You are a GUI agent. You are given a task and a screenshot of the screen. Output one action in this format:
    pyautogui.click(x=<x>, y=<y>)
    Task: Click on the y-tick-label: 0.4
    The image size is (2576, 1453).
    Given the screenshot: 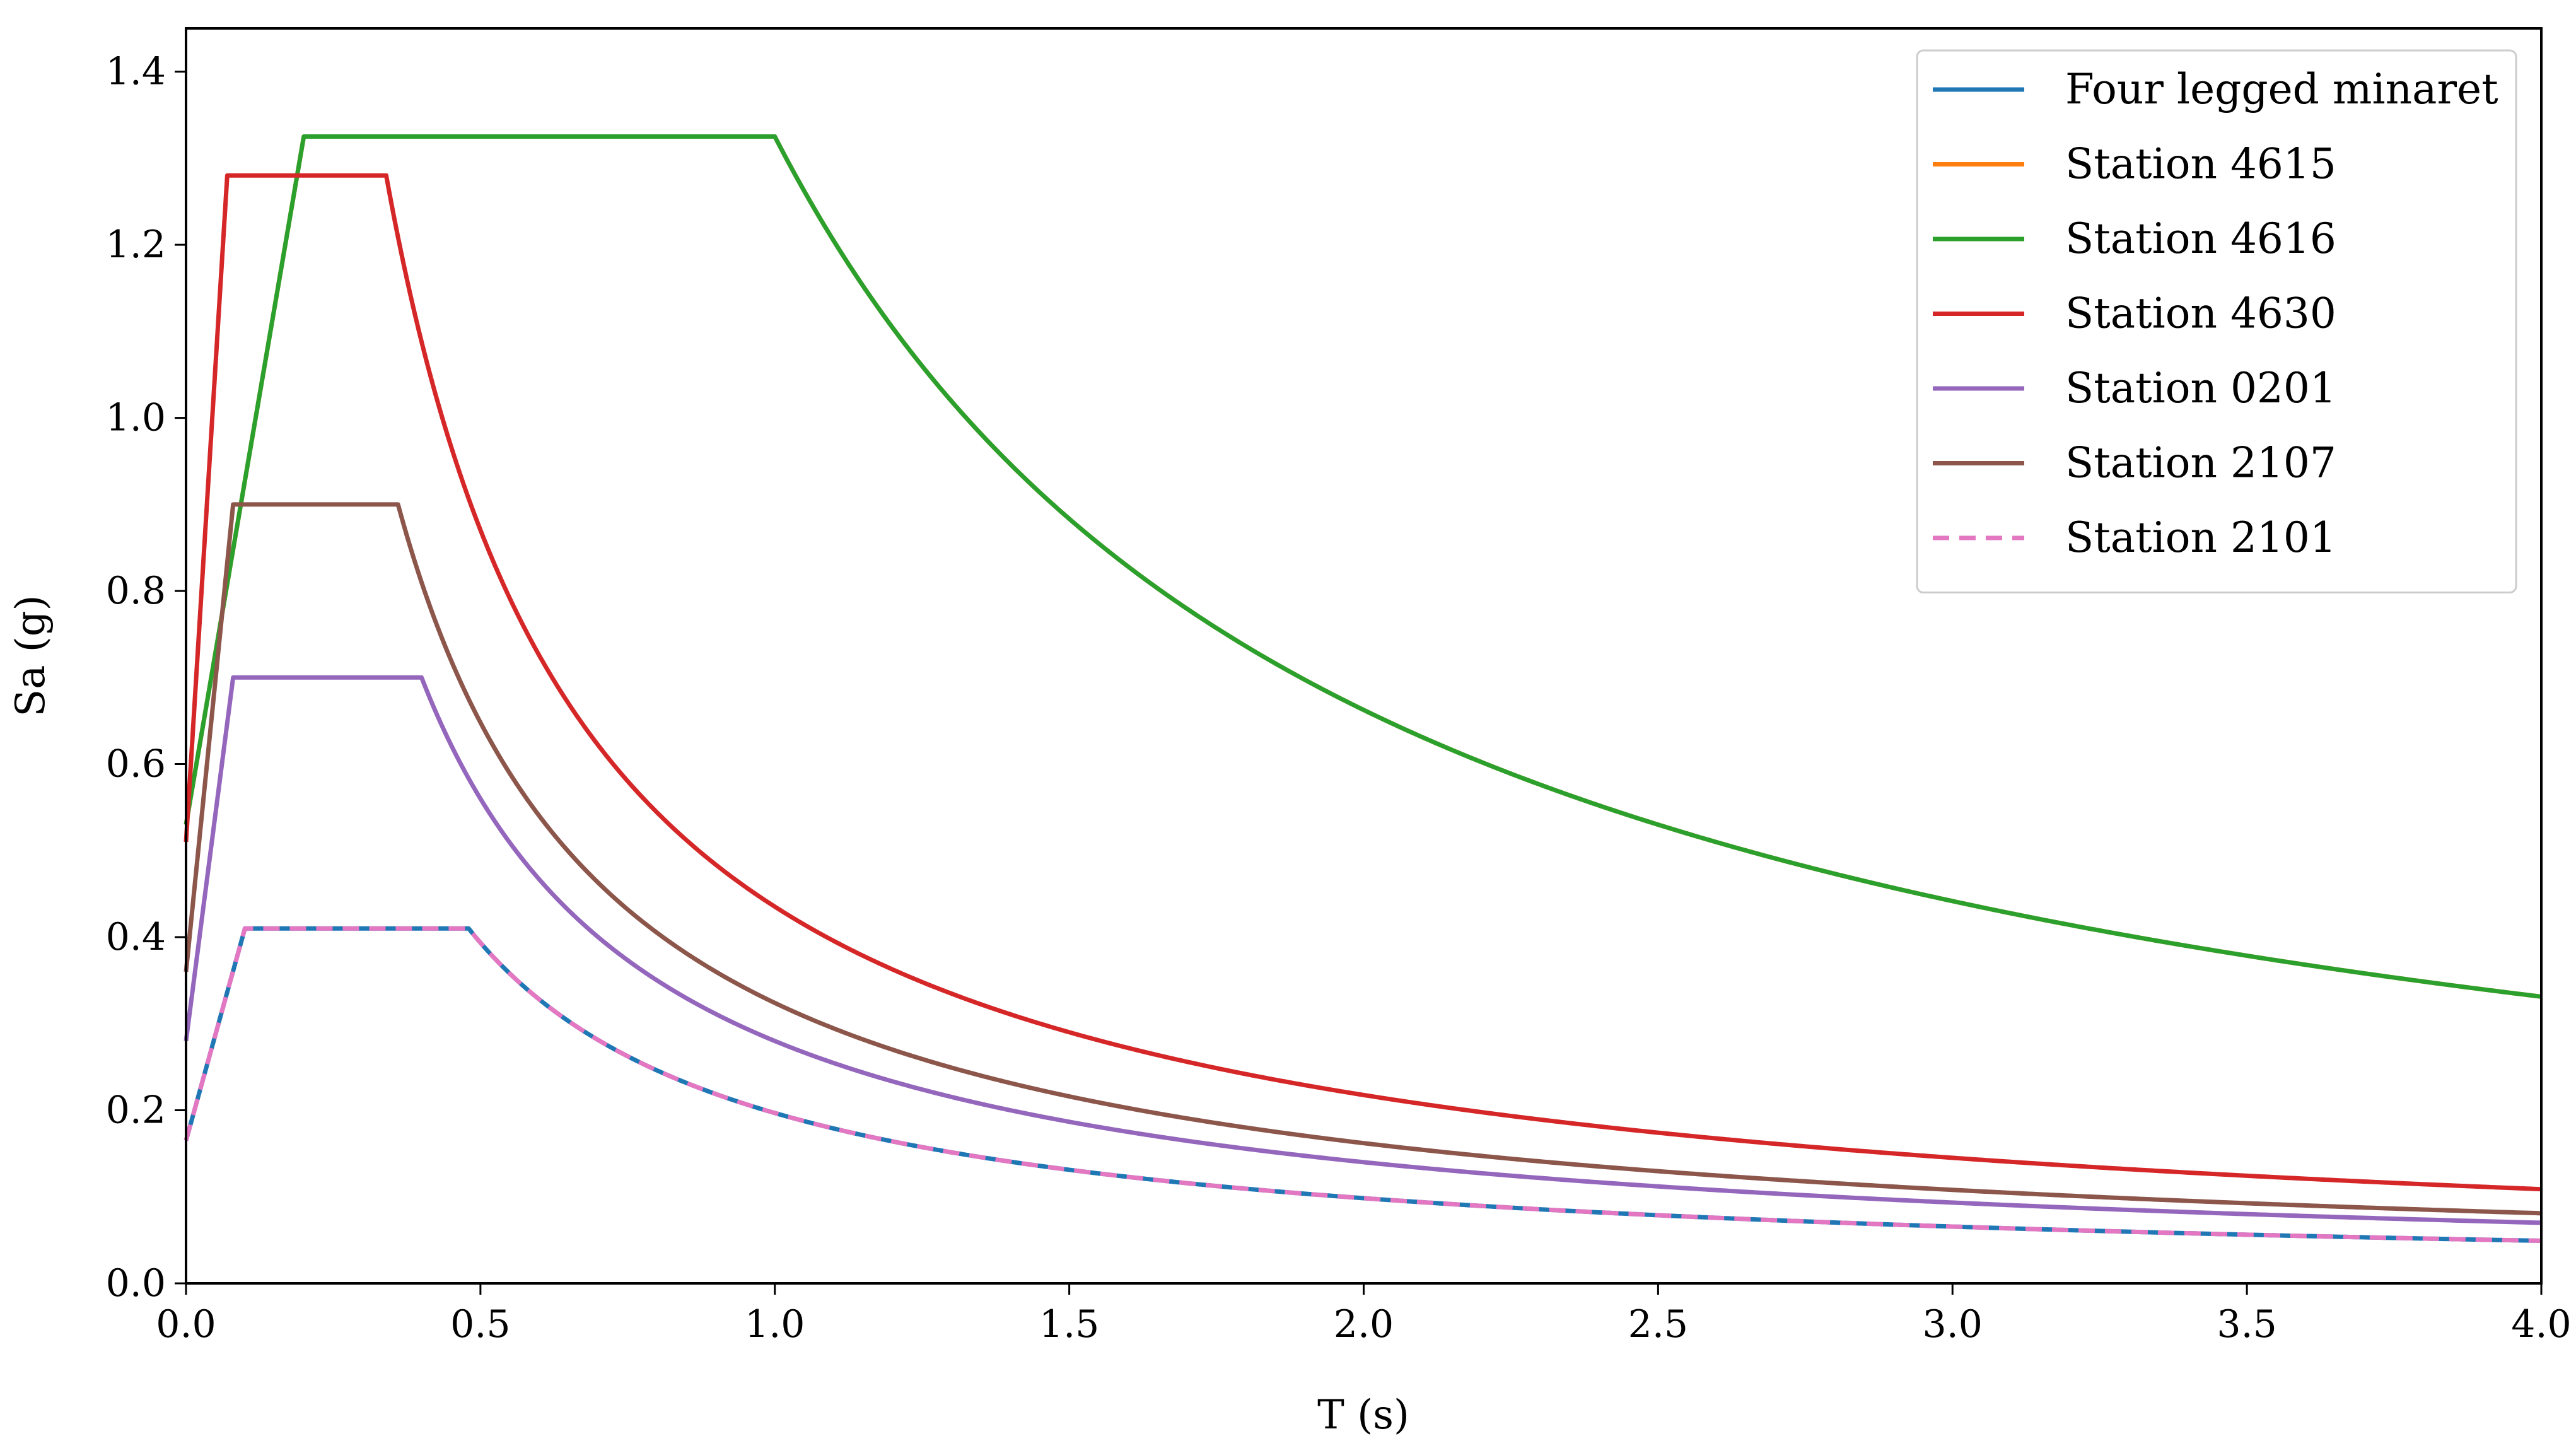 What is the action you would take?
    pyautogui.click(x=136, y=937)
    